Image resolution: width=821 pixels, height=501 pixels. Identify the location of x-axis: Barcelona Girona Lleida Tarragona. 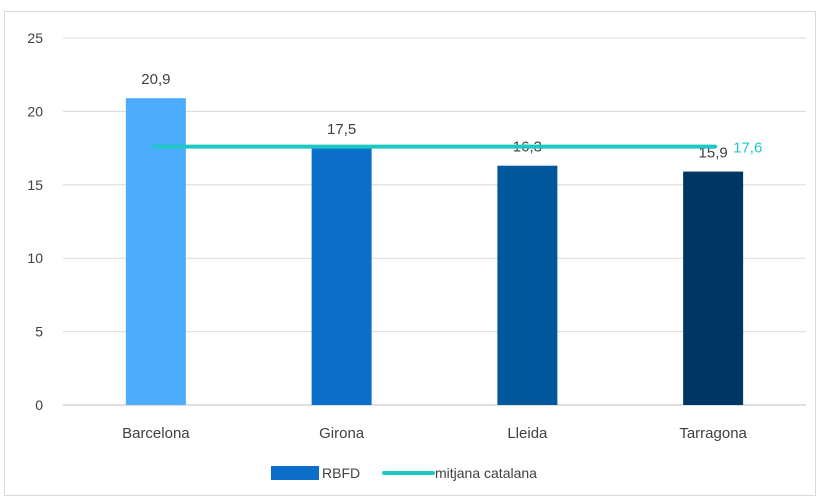
(434, 433).